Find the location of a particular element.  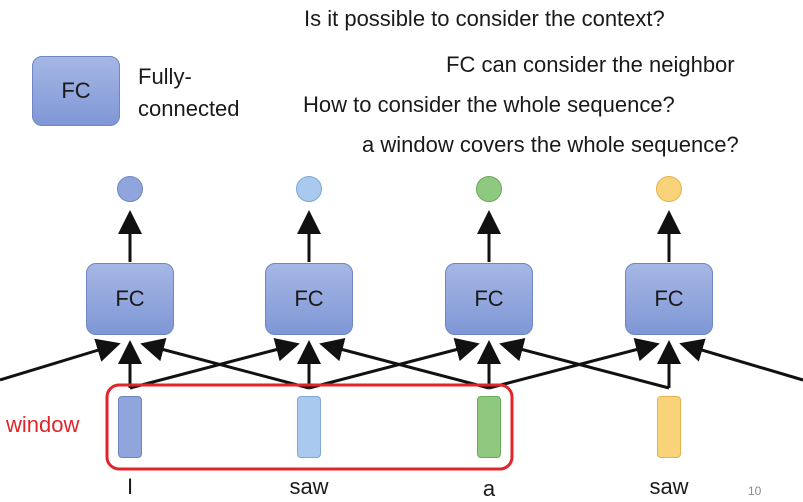

arrow-in-fc4-left is located at coordinates (574, 363).